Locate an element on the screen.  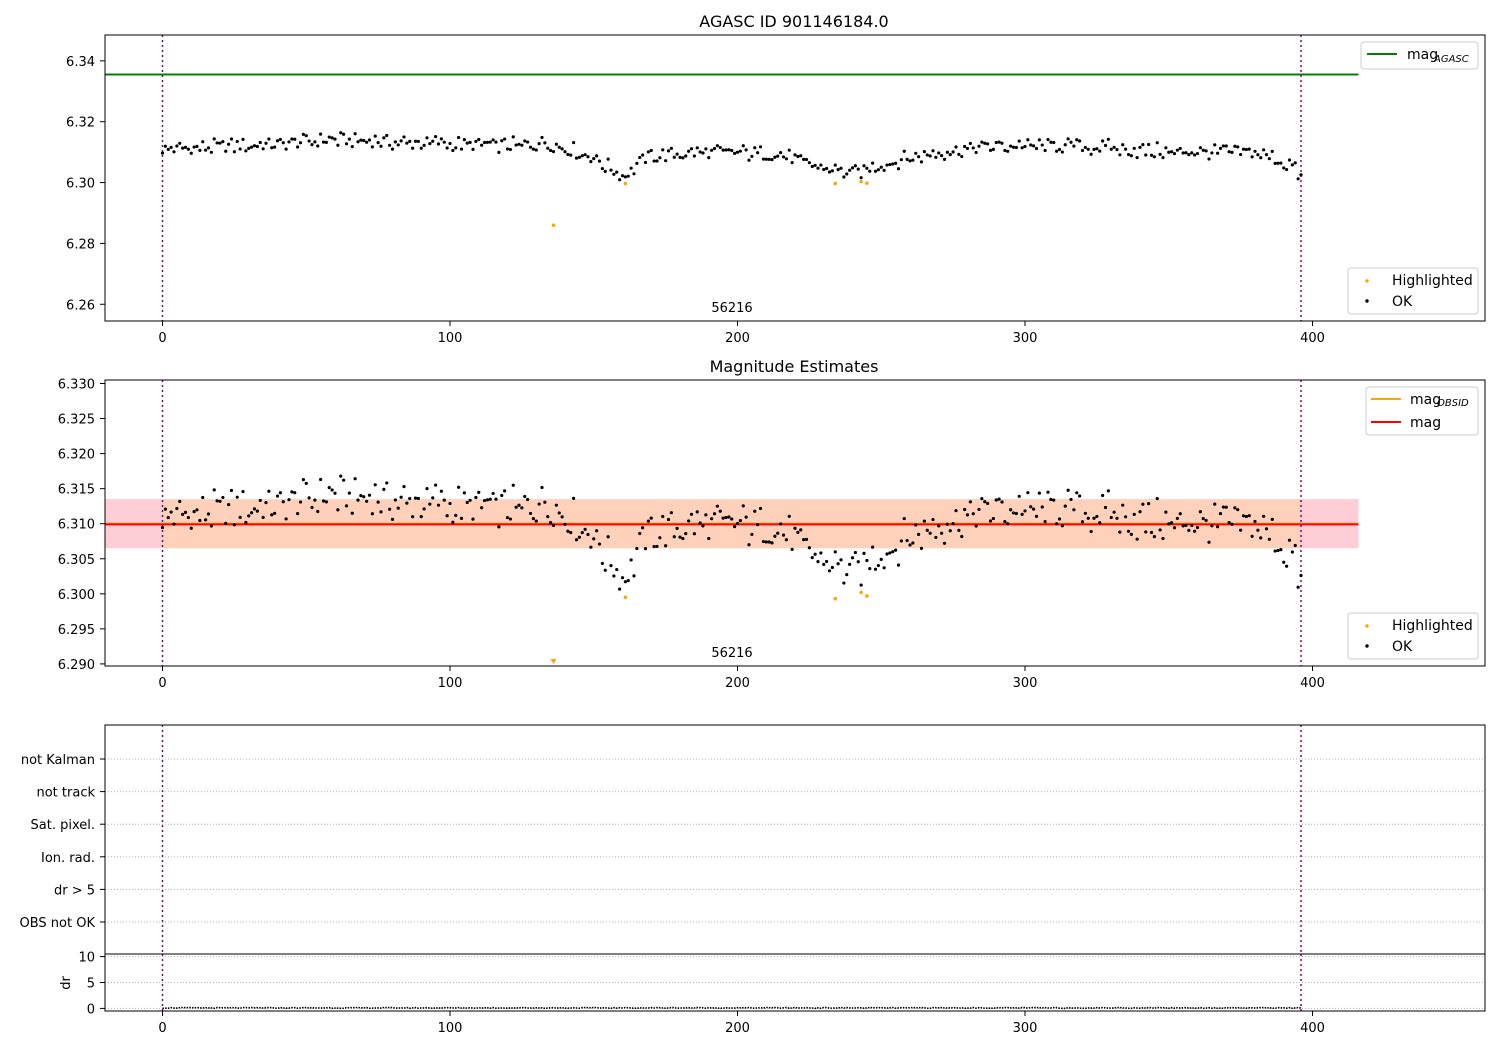
middle-legend-upper: mag OBSID mag is located at coordinates (1422, 411).